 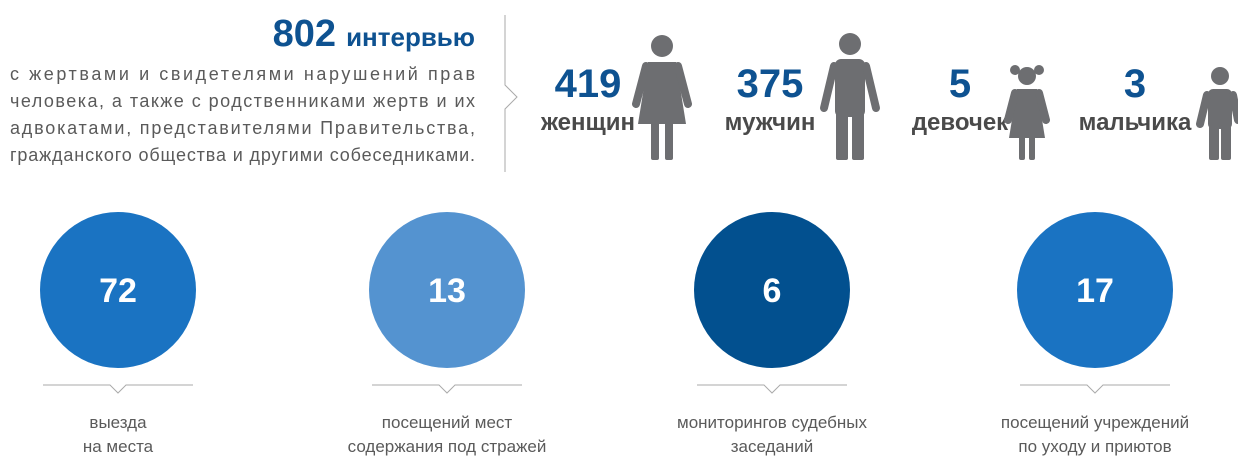 I want to click on people-number: 3, so click(x=1135, y=84).